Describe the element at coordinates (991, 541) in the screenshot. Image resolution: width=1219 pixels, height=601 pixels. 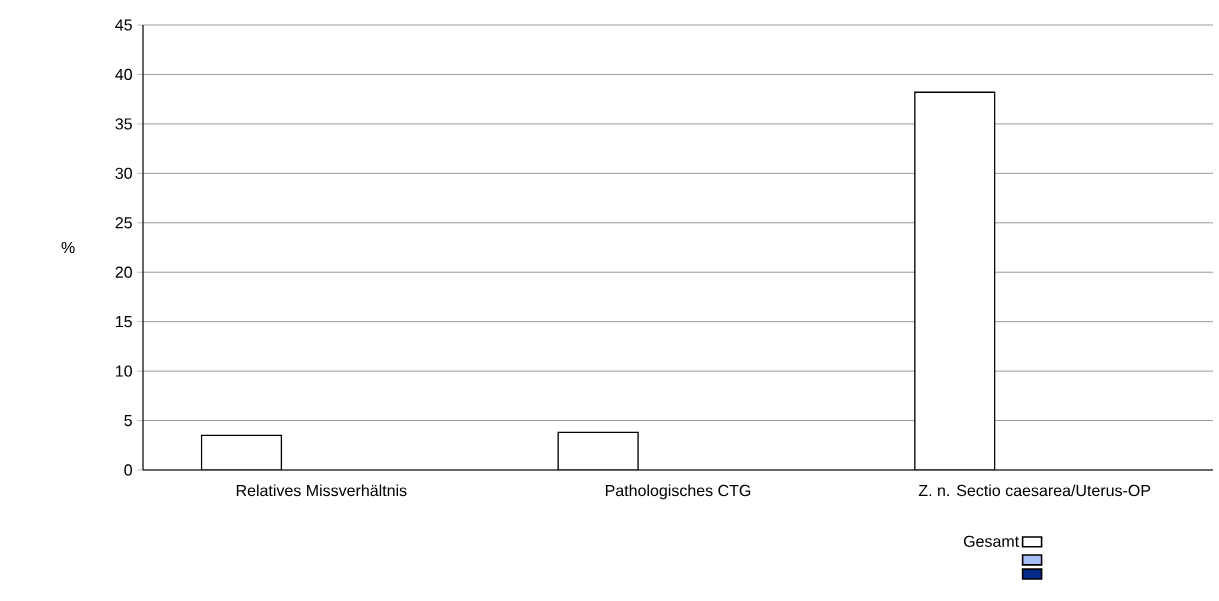
I see `legend-label: Gesamt` at that location.